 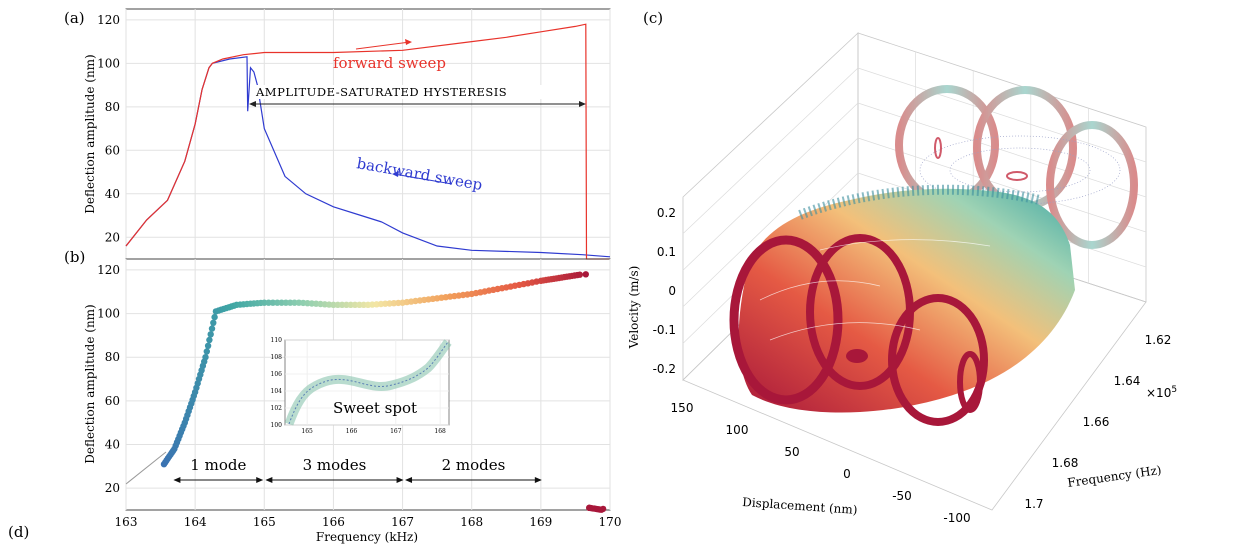 I want to click on frequency-tick-label: 1.68, so click(x=1065, y=463).